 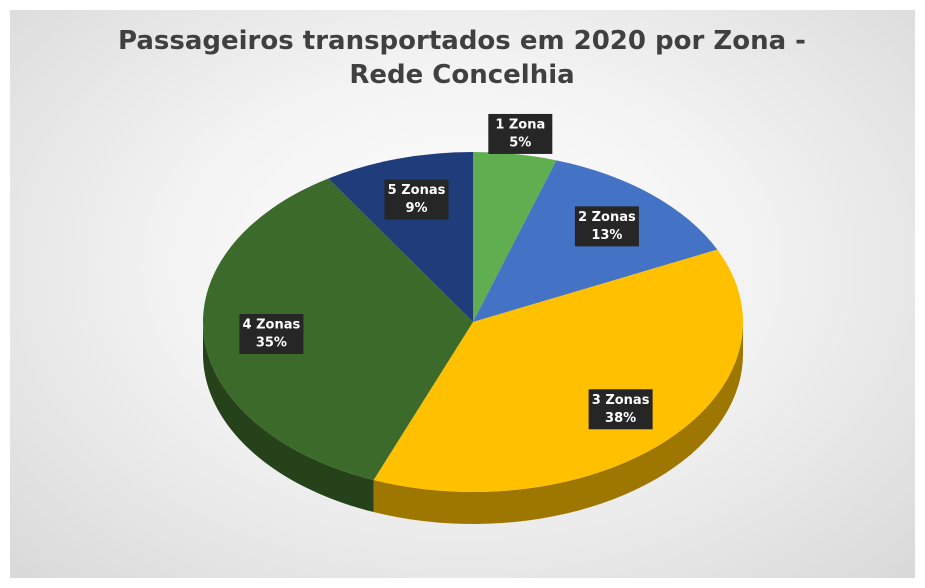 What do you see at coordinates (620, 418) in the screenshot?
I see `data-label-value: 38%` at bounding box center [620, 418].